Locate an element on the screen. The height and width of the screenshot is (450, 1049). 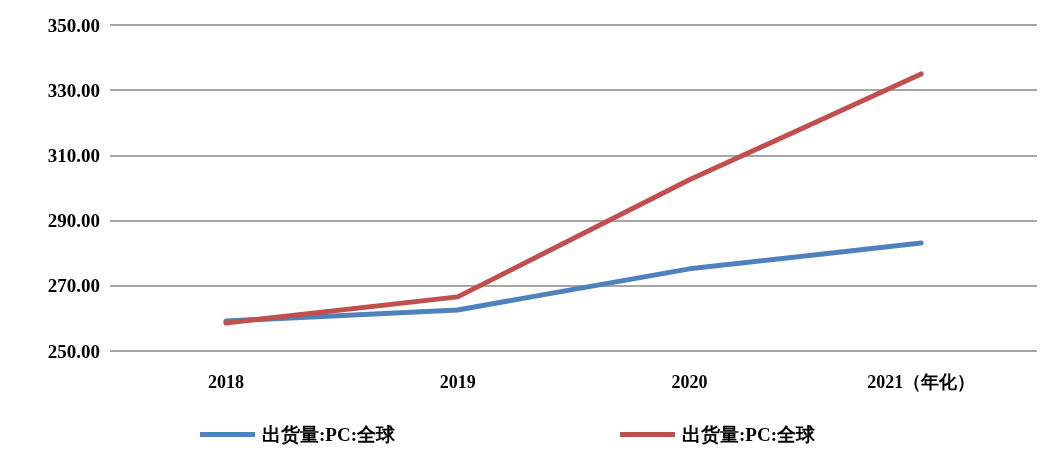
x-tick-label: 2019 is located at coordinates (457, 382).